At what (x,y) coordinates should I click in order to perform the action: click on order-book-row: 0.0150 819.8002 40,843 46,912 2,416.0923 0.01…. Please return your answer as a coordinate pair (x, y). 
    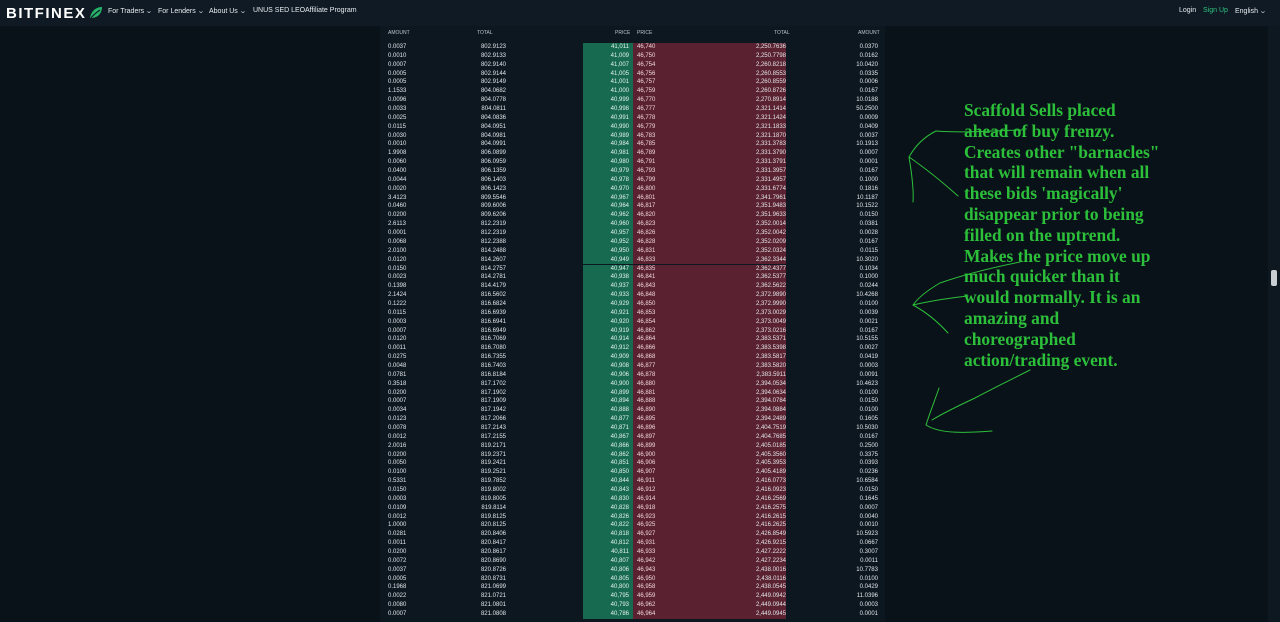
    Looking at the image, I should click on (632, 490).